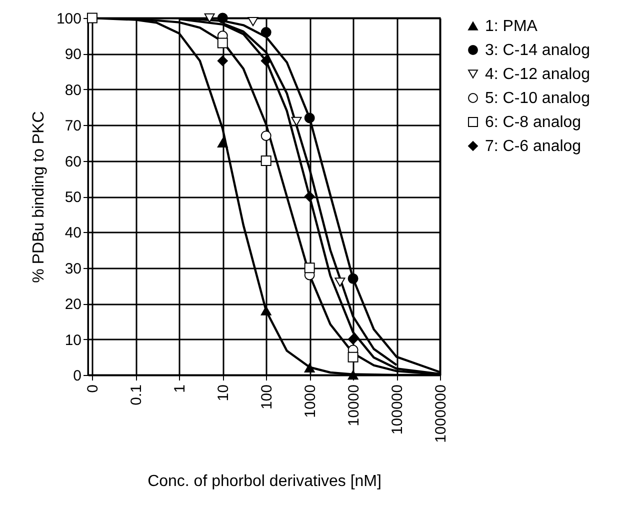 The width and height of the screenshot is (643, 515). What do you see at coordinates (267, 397) in the screenshot?
I see `x-tick-label: 100` at bounding box center [267, 397].